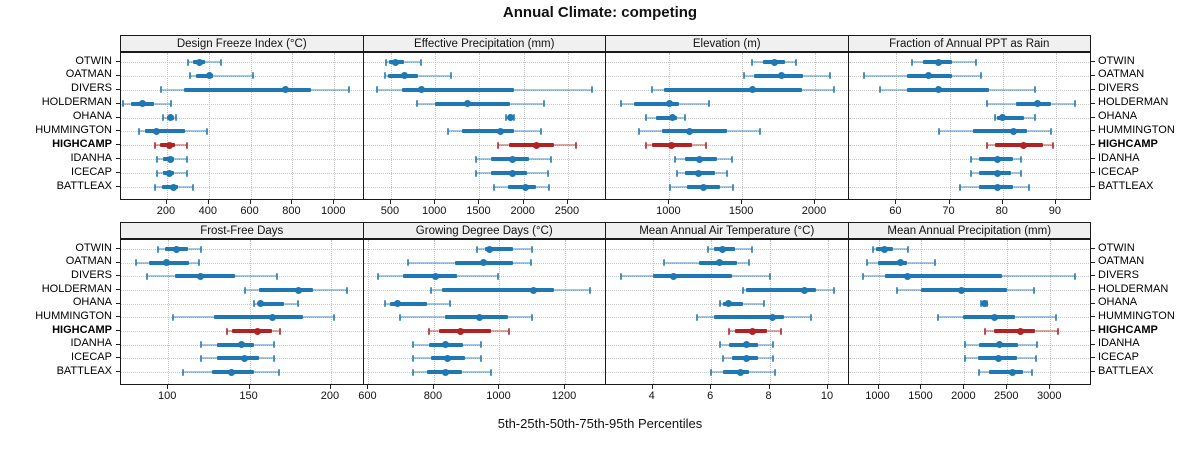 This screenshot has height=450, width=1200. I want to click on x-tick-label: 2000, so click(963, 396).